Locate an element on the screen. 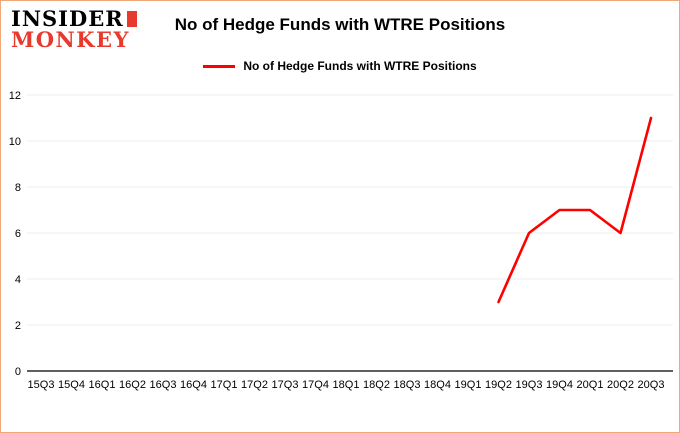  x-tick-label: 17Q1 is located at coordinates (224, 385).